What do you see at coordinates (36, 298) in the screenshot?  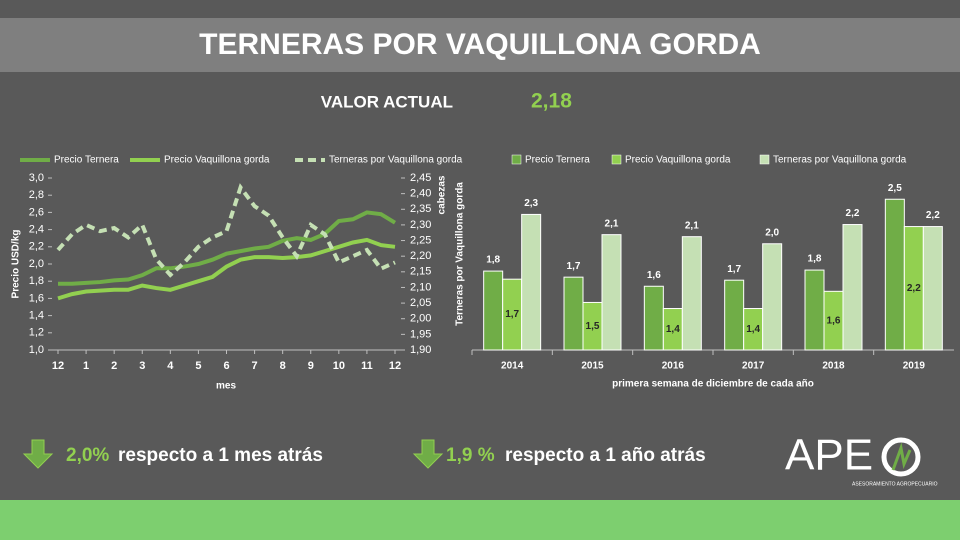 I see `y-tick-label: 1,6` at bounding box center [36, 298].